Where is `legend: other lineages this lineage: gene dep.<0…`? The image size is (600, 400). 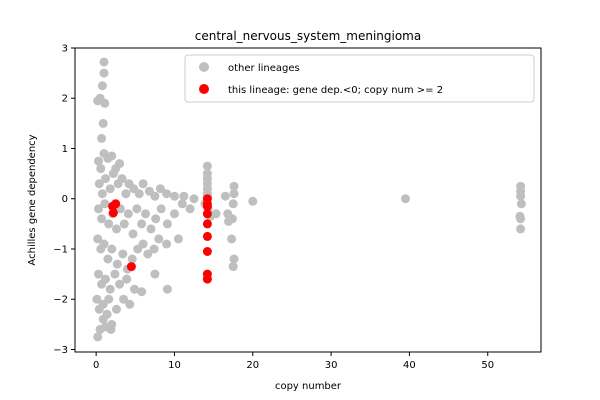
legend: other lineages this lineage: gene dep.<0… is located at coordinates (359, 78).